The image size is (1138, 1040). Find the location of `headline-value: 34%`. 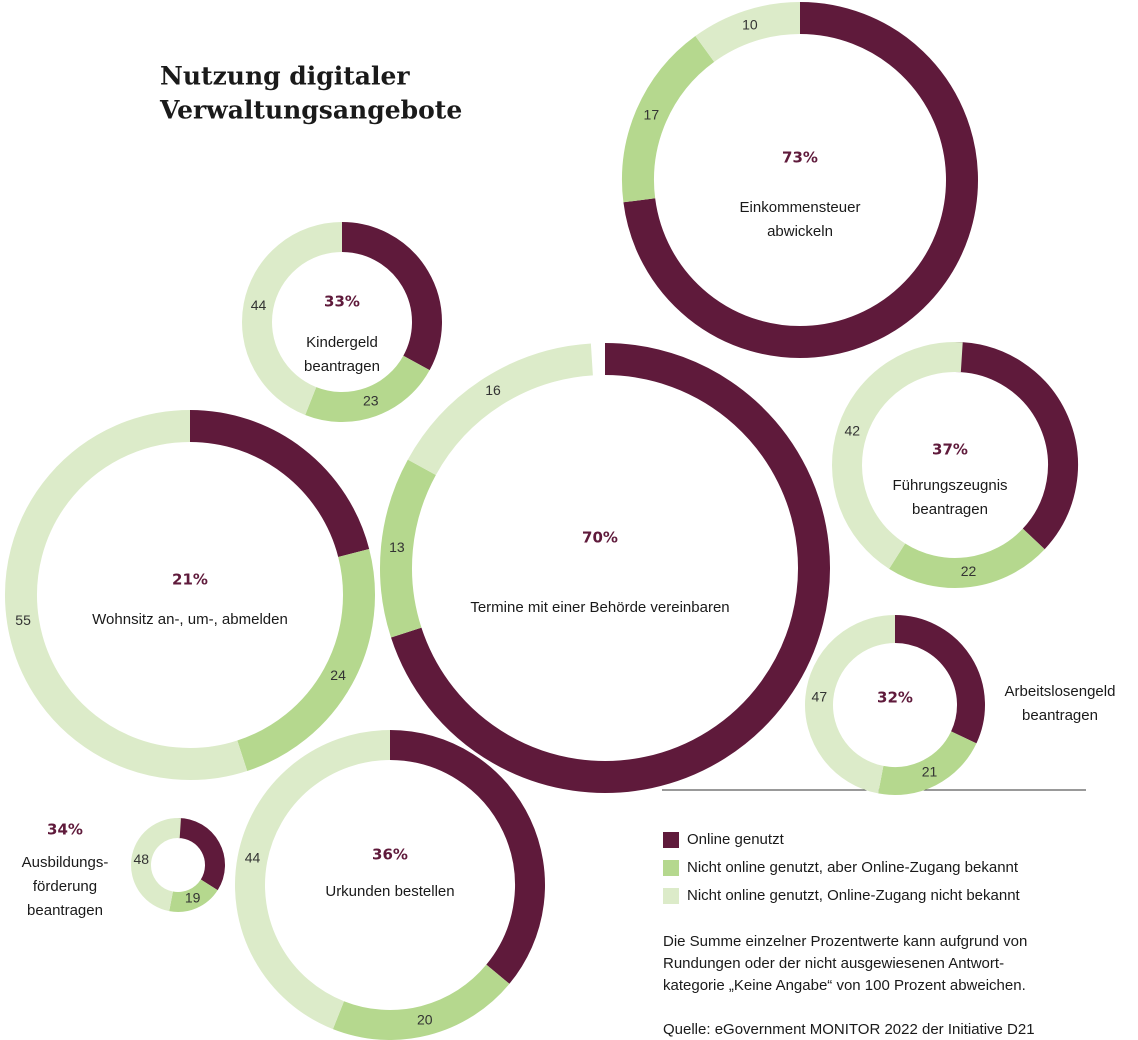

headline-value: 34% is located at coordinates (65, 830).